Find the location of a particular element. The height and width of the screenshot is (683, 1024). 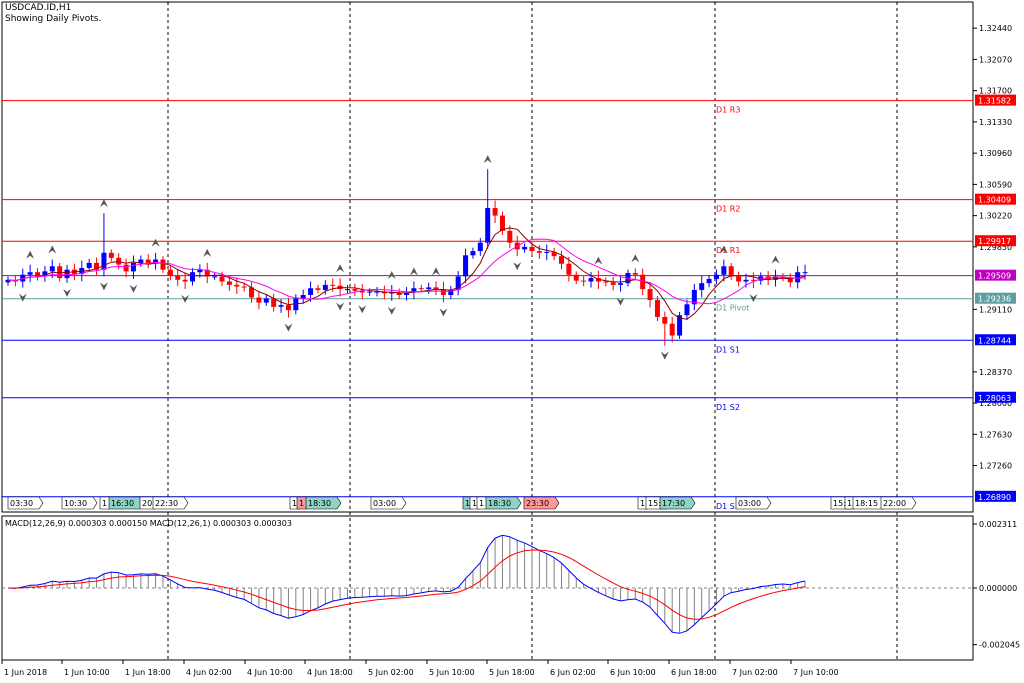

pivot-price-tag-label: 1.26890 is located at coordinates (994, 497).